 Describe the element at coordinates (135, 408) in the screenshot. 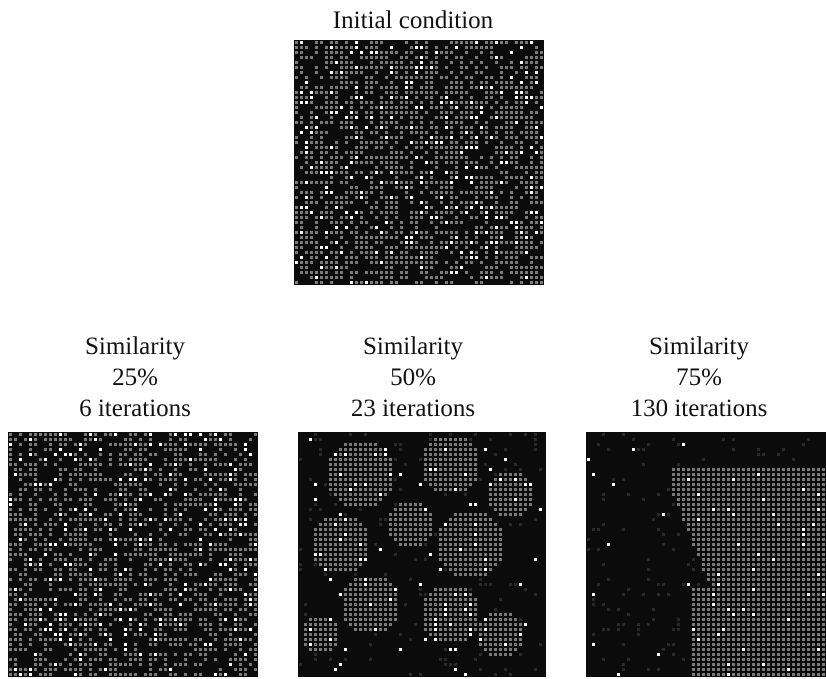

I see `similarity-25-iterations: 6 iterations` at that location.